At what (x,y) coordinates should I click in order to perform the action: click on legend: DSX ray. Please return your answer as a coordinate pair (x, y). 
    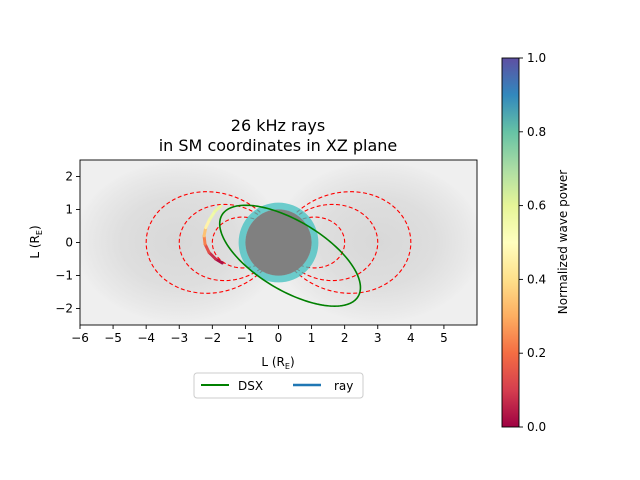
    Looking at the image, I should click on (278, 385).